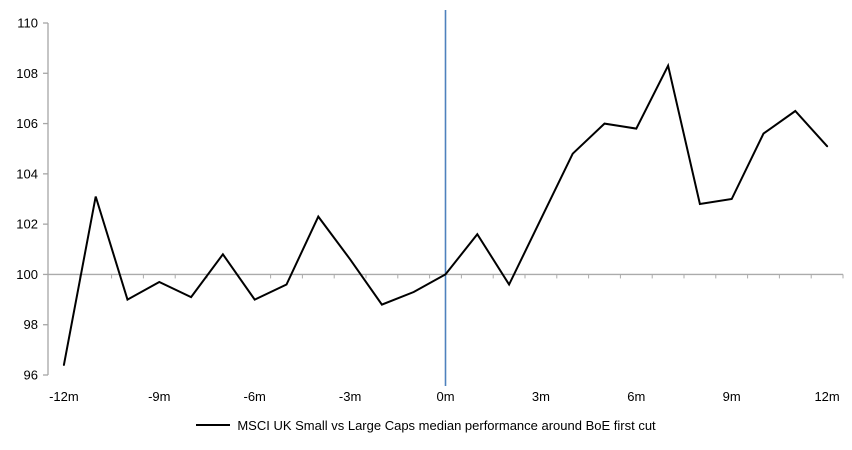 Image resolution: width=852 pixels, height=450 pixels. Describe the element at coordinates (159, 396) in the screenshot. I see `x-tick-label: -9m` at that location.